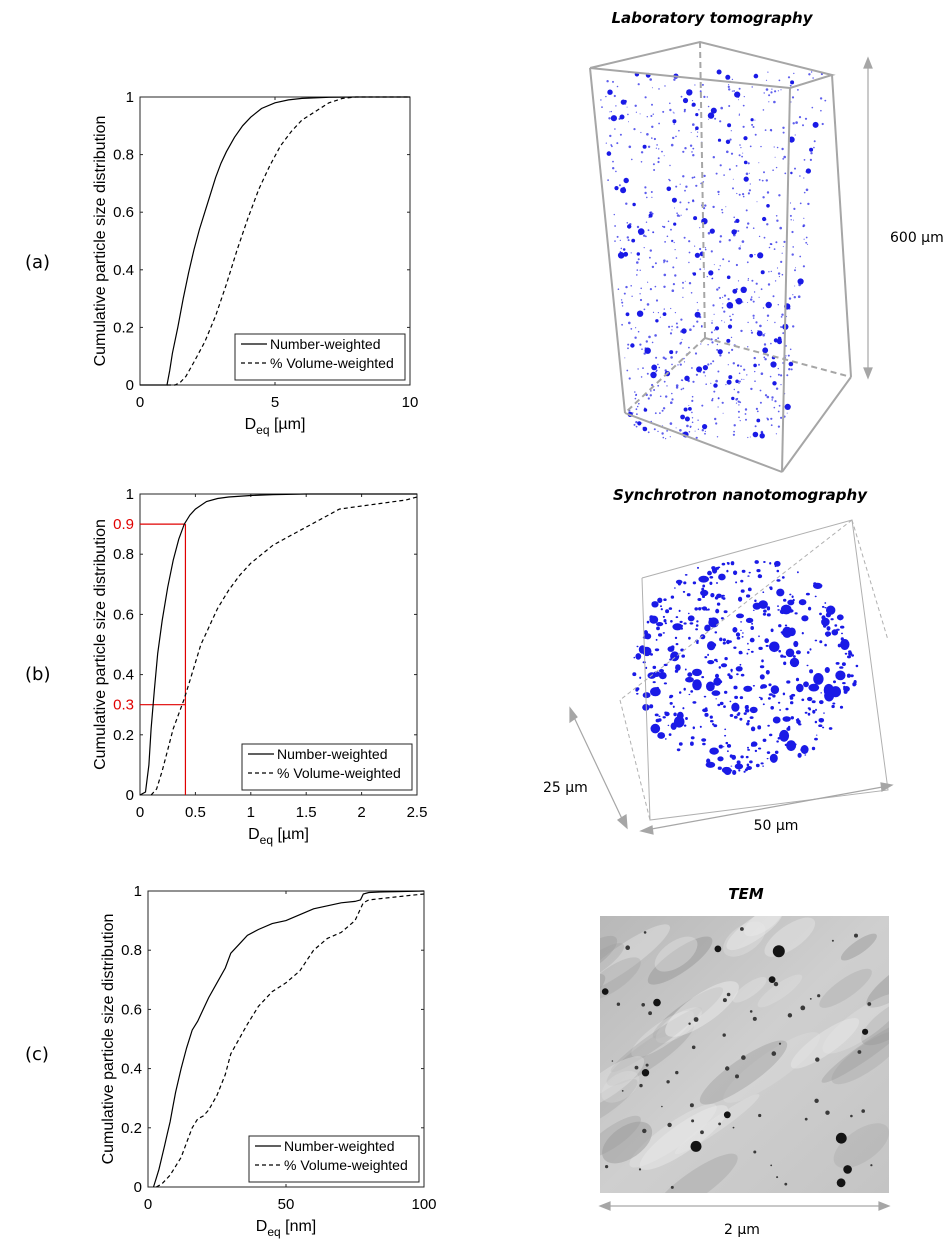  Describe the element at coordinates (917, 238) in the screenshot. I see `scale-label-a: 600 µm` at that location.